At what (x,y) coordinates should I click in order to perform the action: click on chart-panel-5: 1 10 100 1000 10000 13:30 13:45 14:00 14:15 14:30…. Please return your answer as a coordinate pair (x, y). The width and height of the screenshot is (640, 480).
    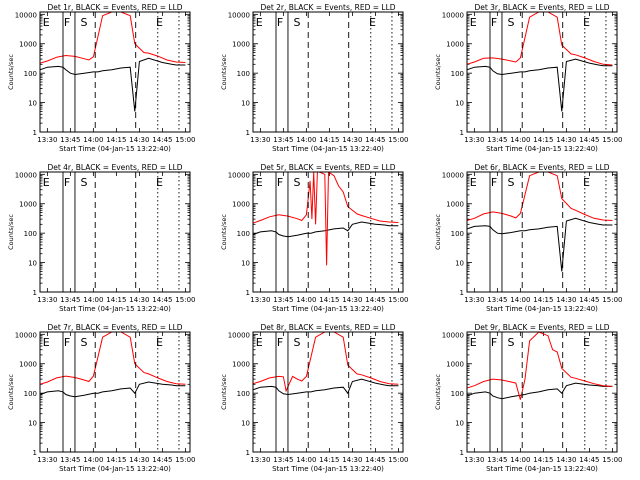
    Looking at the image, I should click on (314, 238).